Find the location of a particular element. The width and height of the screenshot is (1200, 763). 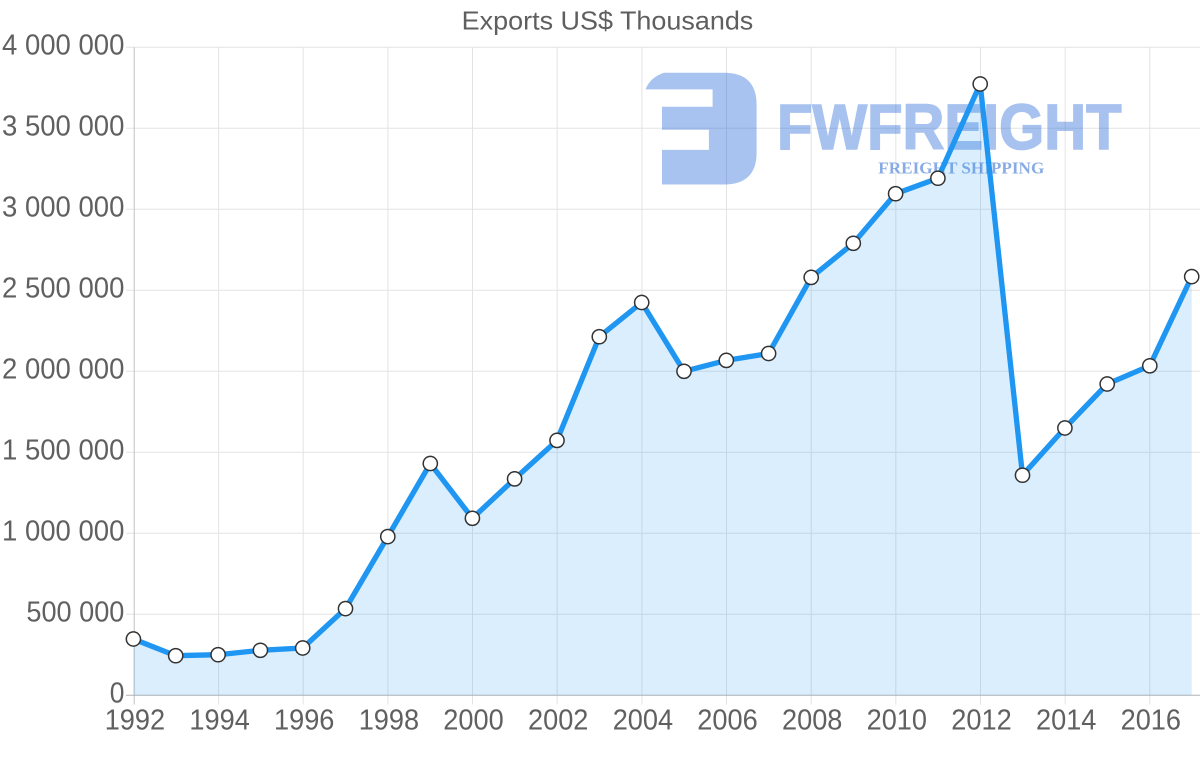

svg-text: 2012 is located at coordinates (981, 721).